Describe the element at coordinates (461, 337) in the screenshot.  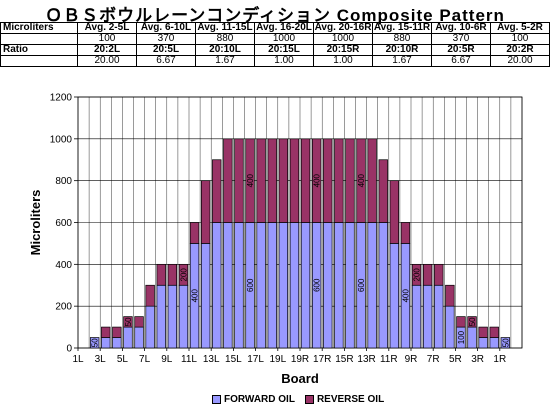
I see `data-label: 100` at that location.